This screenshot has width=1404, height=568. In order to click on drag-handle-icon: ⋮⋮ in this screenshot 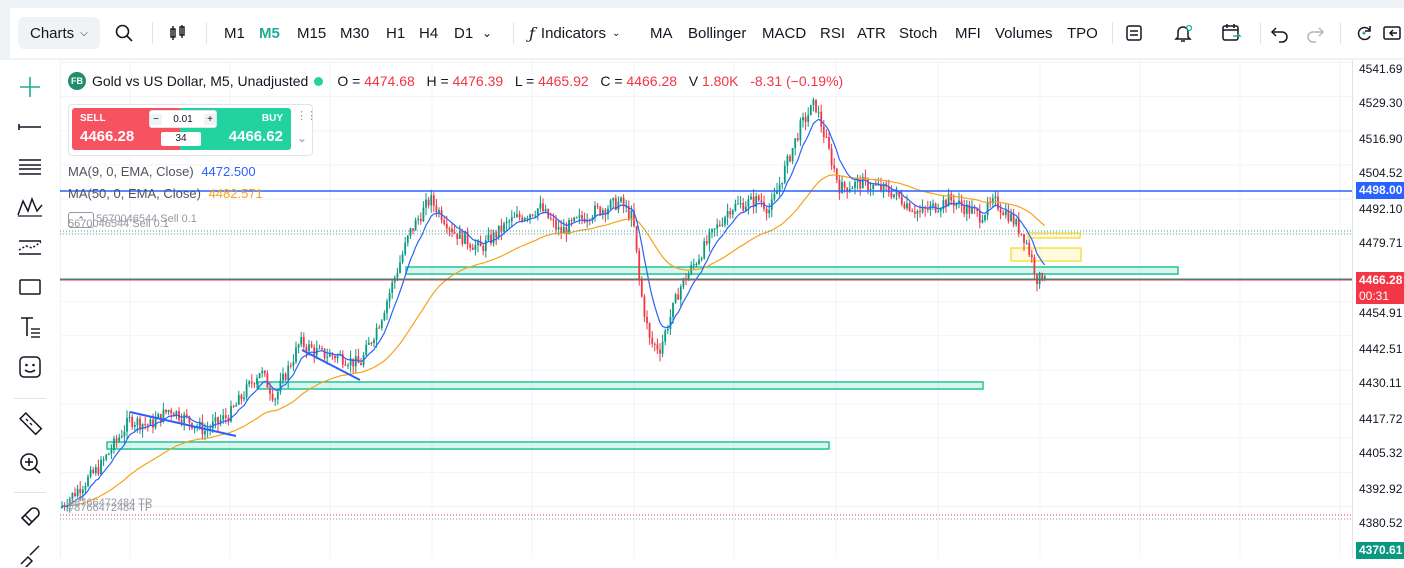, I will do `click(306, 116)`.